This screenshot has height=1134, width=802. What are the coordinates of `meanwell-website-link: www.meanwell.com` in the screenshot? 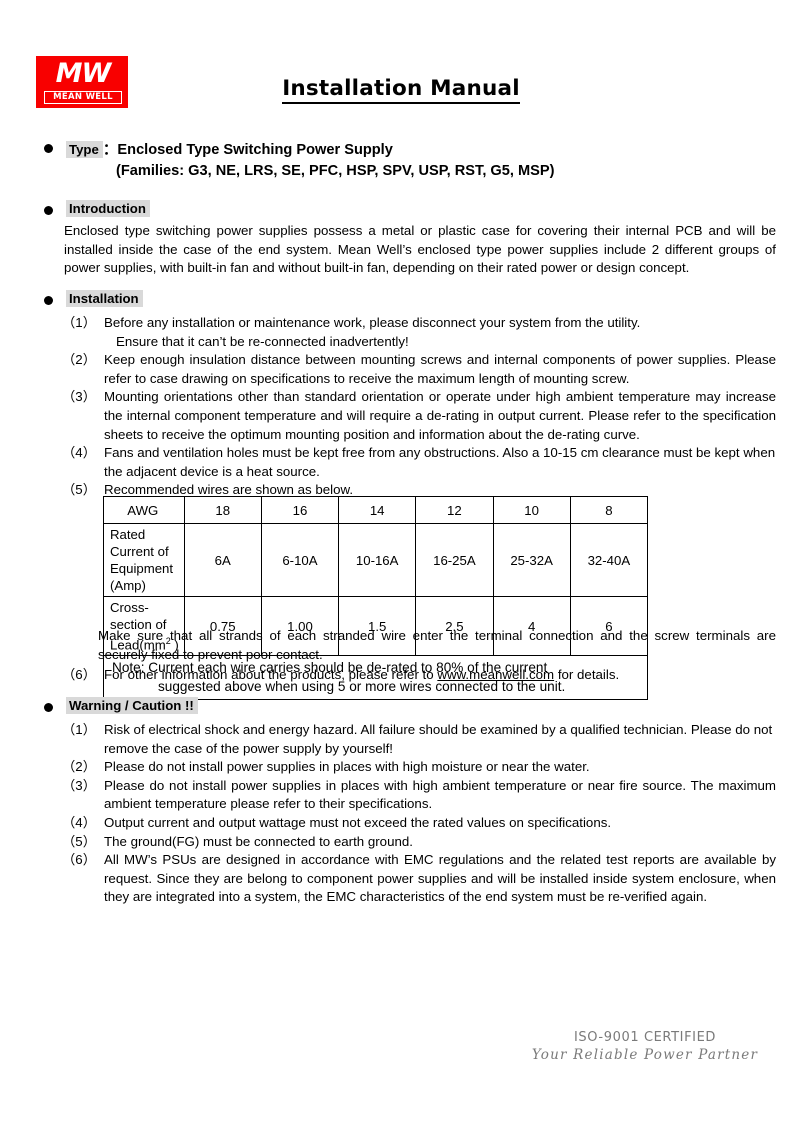 It's located at (496, 675).